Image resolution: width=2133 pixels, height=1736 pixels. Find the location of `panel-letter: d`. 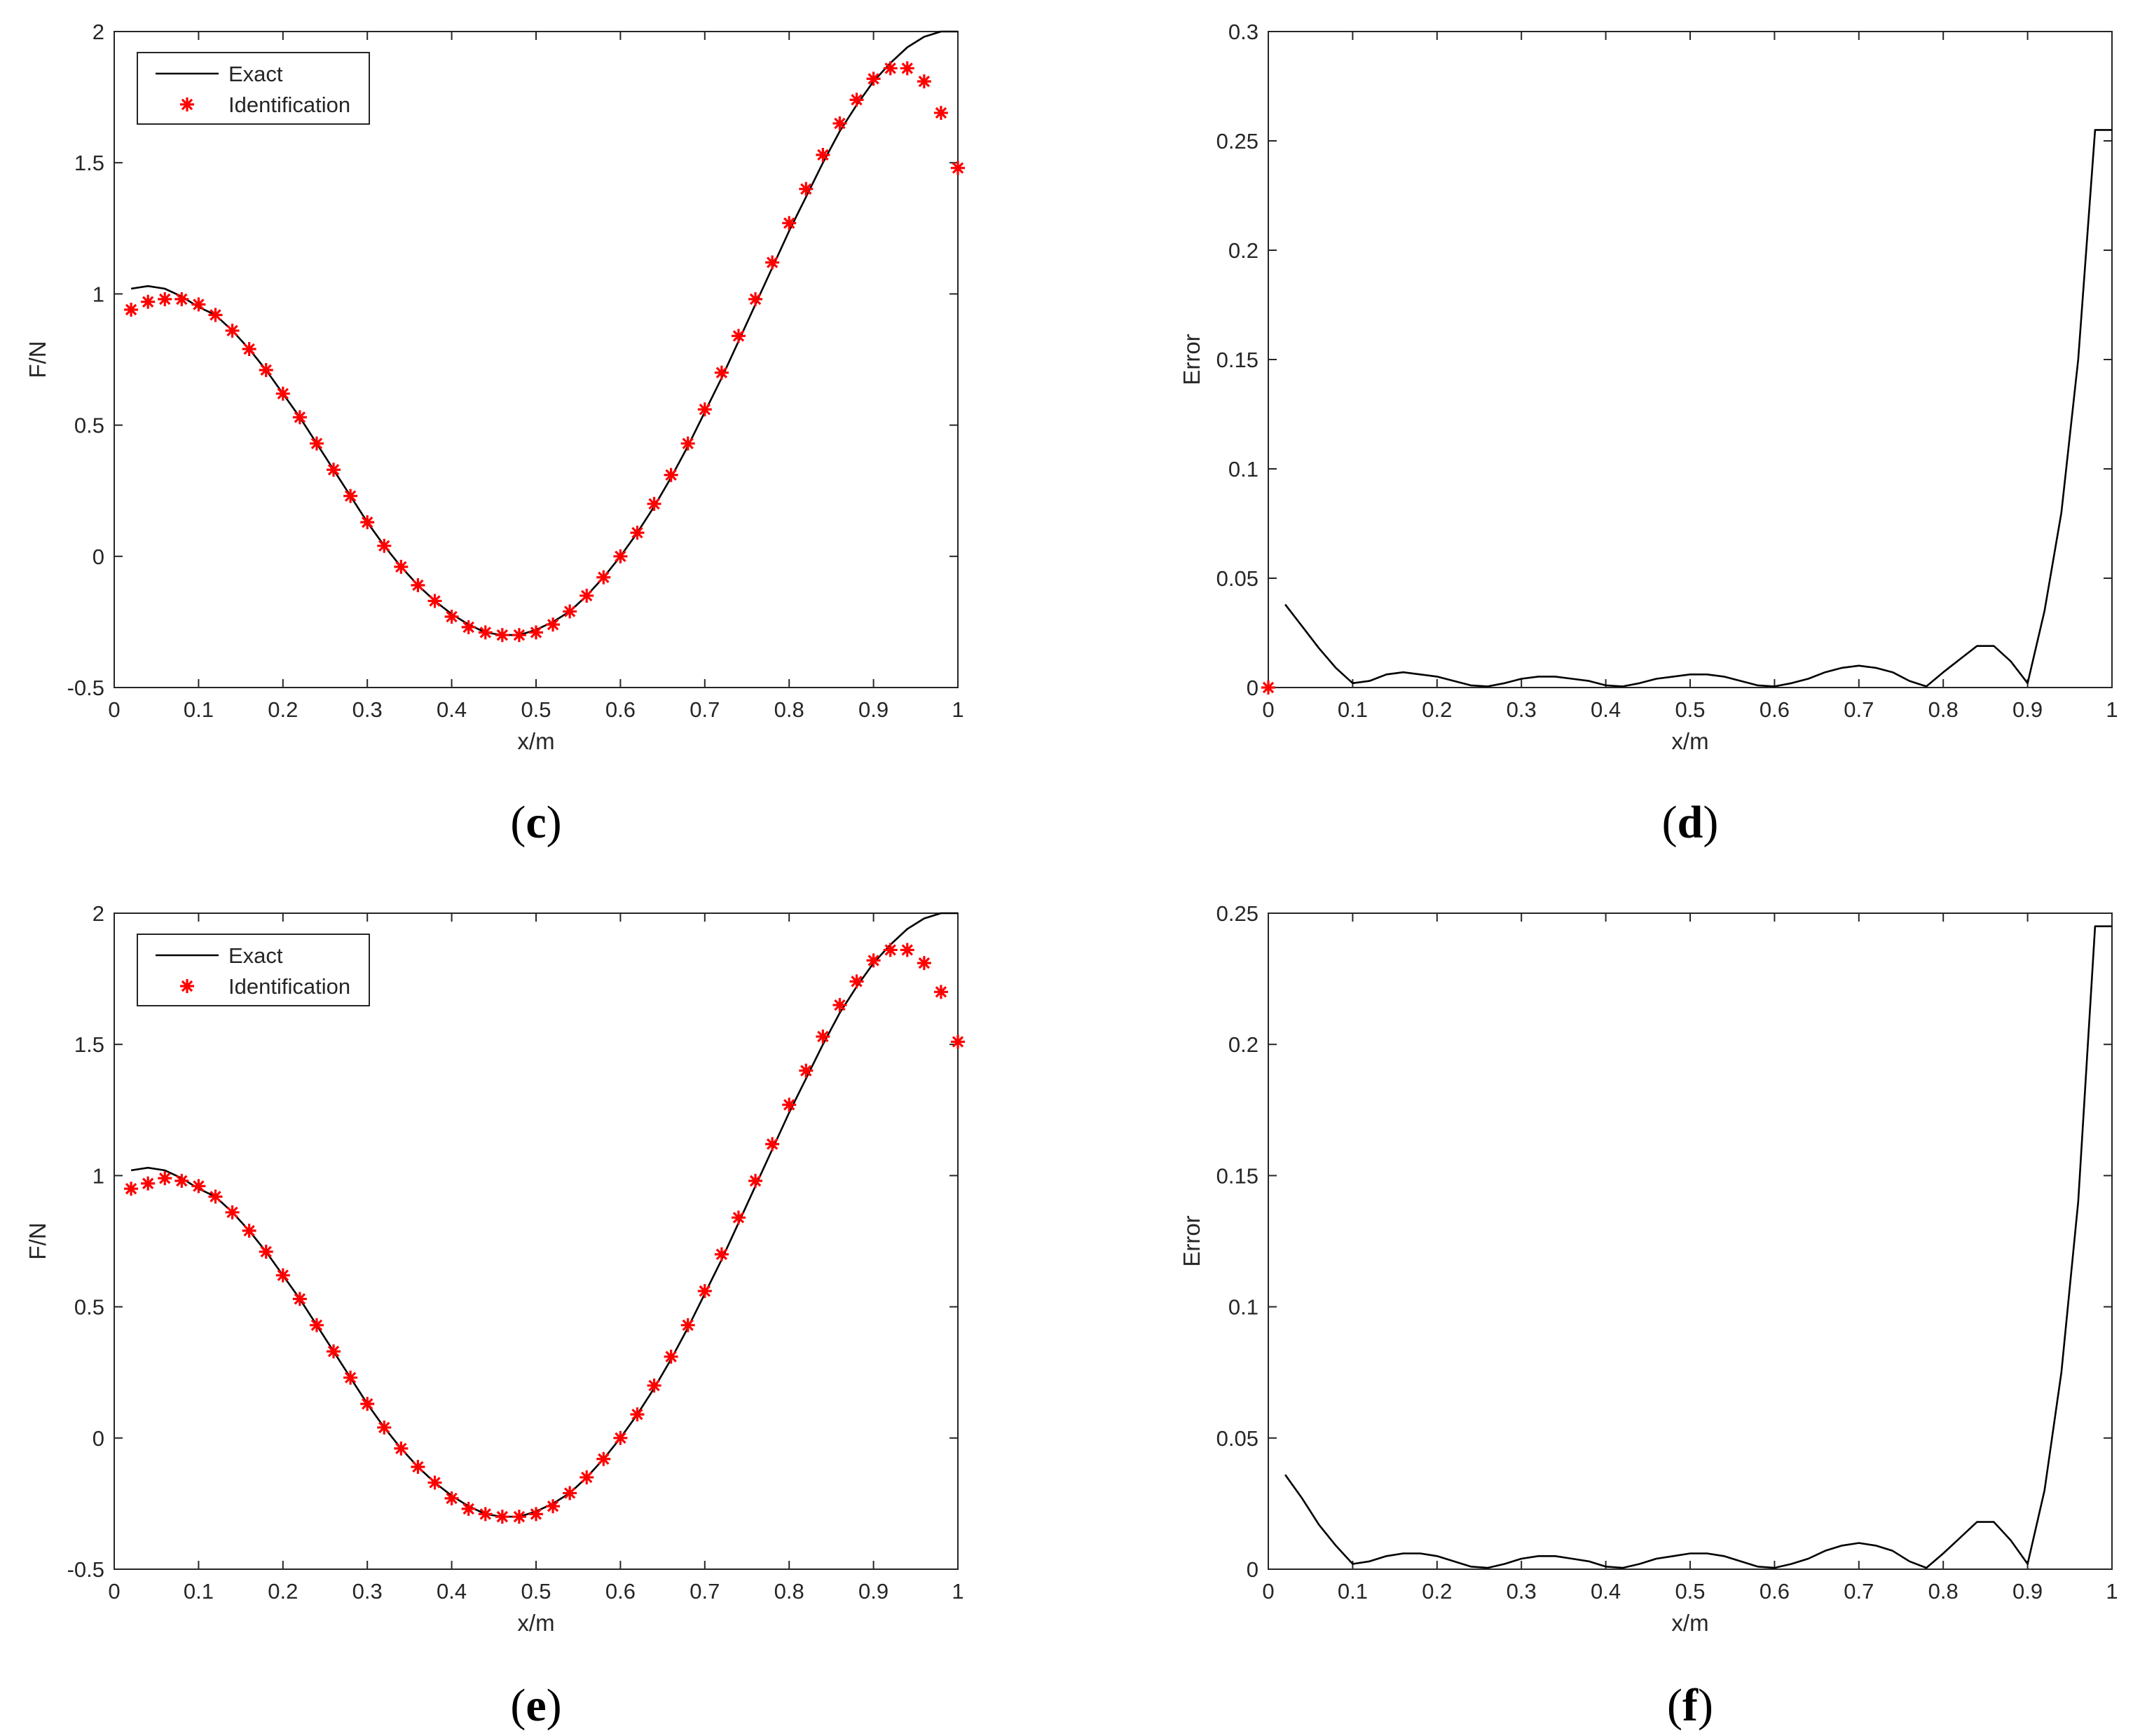

panel-letter: d is located at coordinates (1690, 822).